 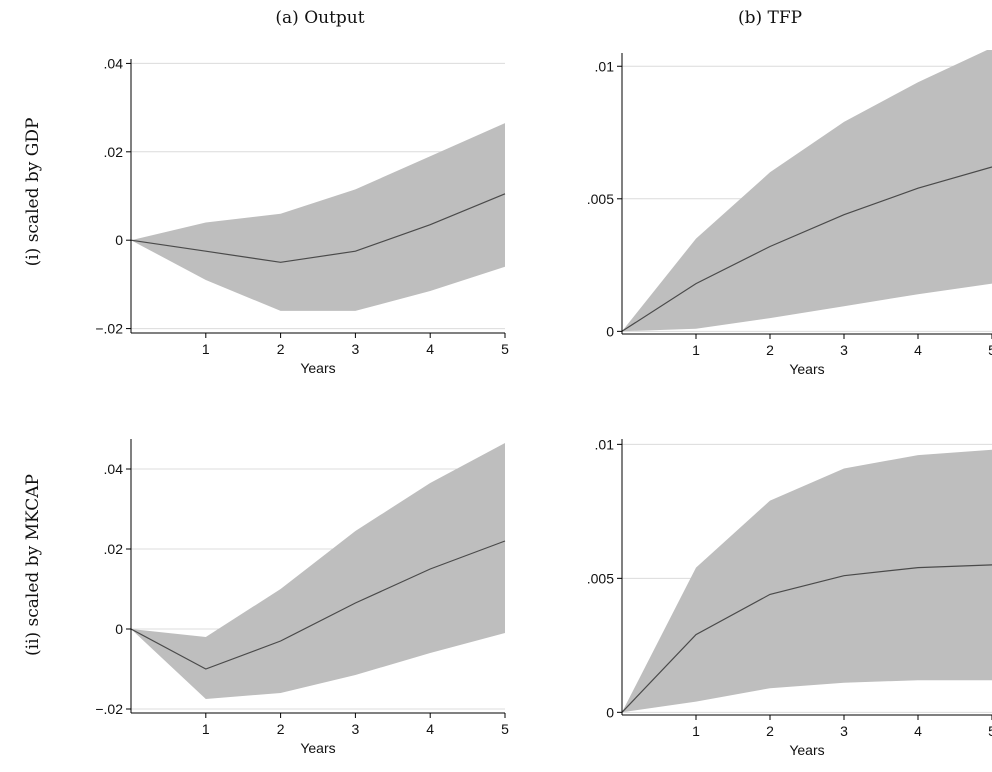 What do you see at coordinates (770, 18) in the screenshot?
I see `column-title-tfp: (b) TFP` at bounding box center [770, 18].